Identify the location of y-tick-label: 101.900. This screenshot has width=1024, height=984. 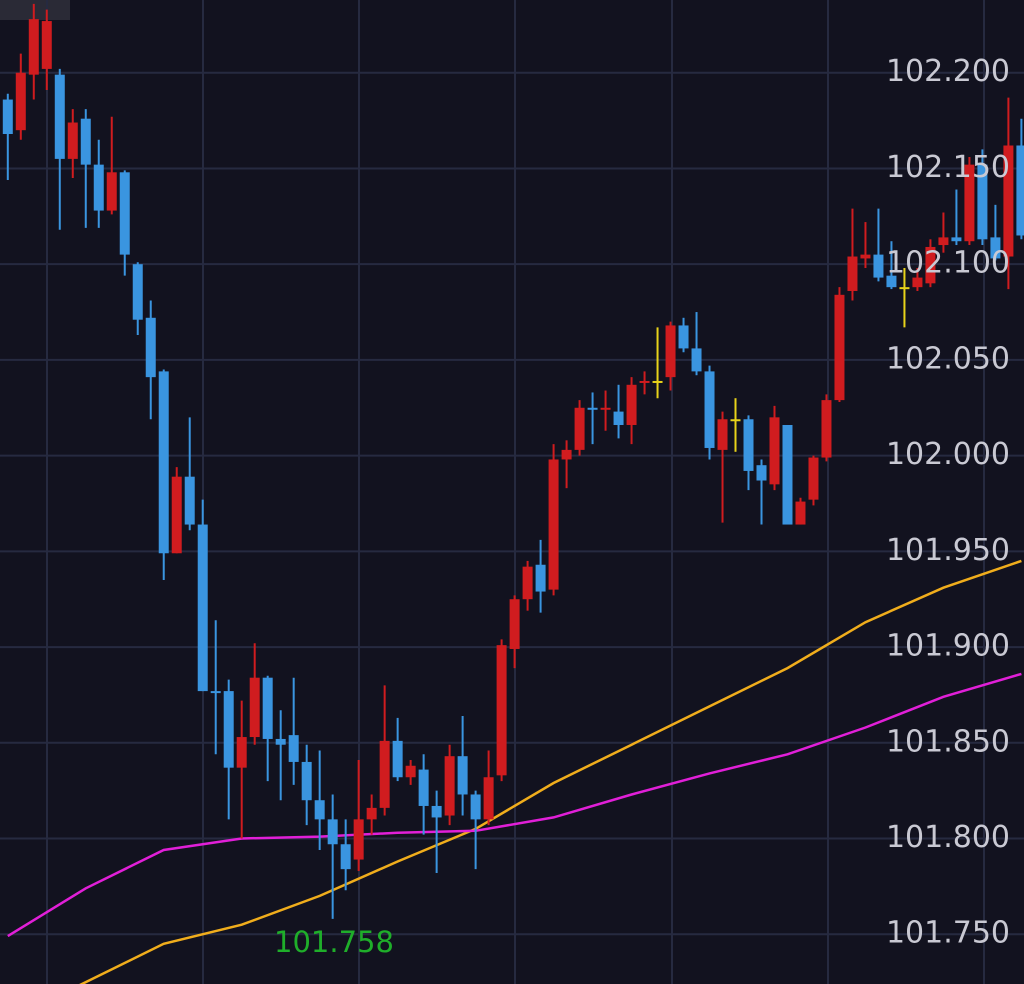
(948, 646).